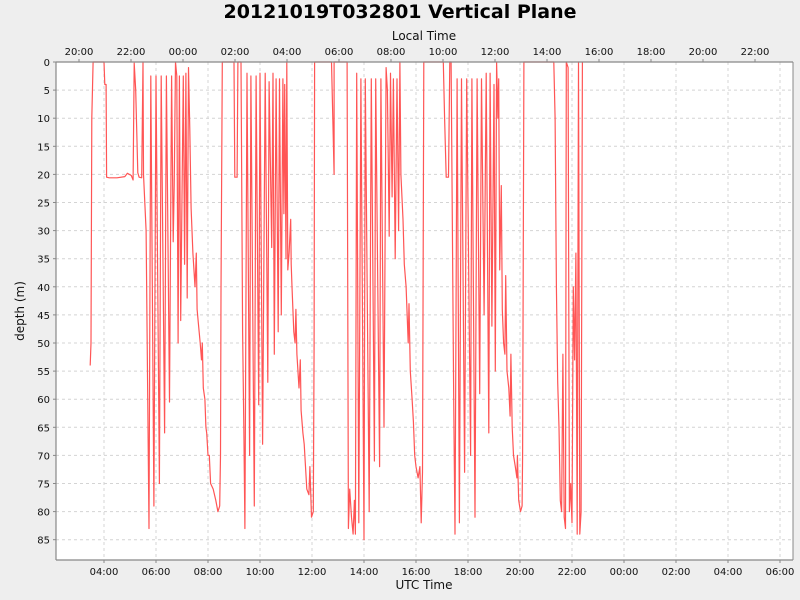 This screenshot has width=800, height=600. What do you see at coordinates (235, 52) in the screenshot?
I see `x2-tick-label: 02:00` at bounding box center [235, 52].